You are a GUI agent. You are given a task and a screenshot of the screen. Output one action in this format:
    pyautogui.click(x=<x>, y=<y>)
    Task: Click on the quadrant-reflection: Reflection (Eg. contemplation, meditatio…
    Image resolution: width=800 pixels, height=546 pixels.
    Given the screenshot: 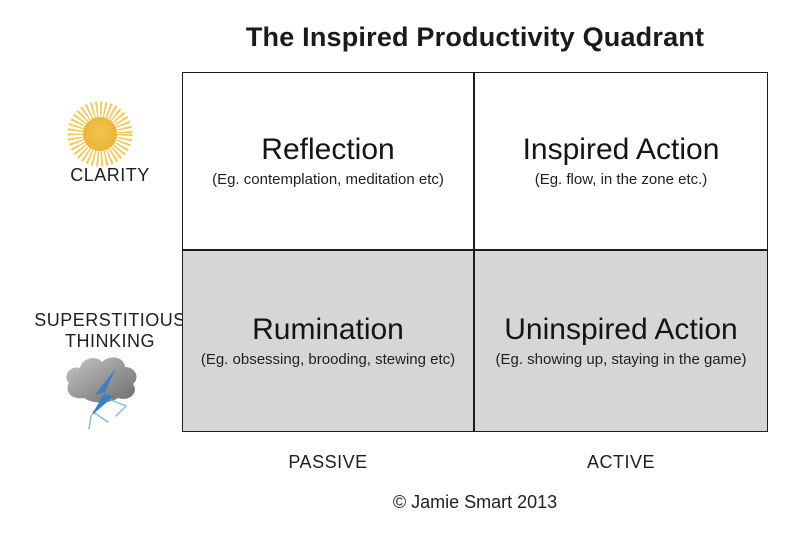 What is the action you would take?
    pyautogui.click(x=329, y=162)
    